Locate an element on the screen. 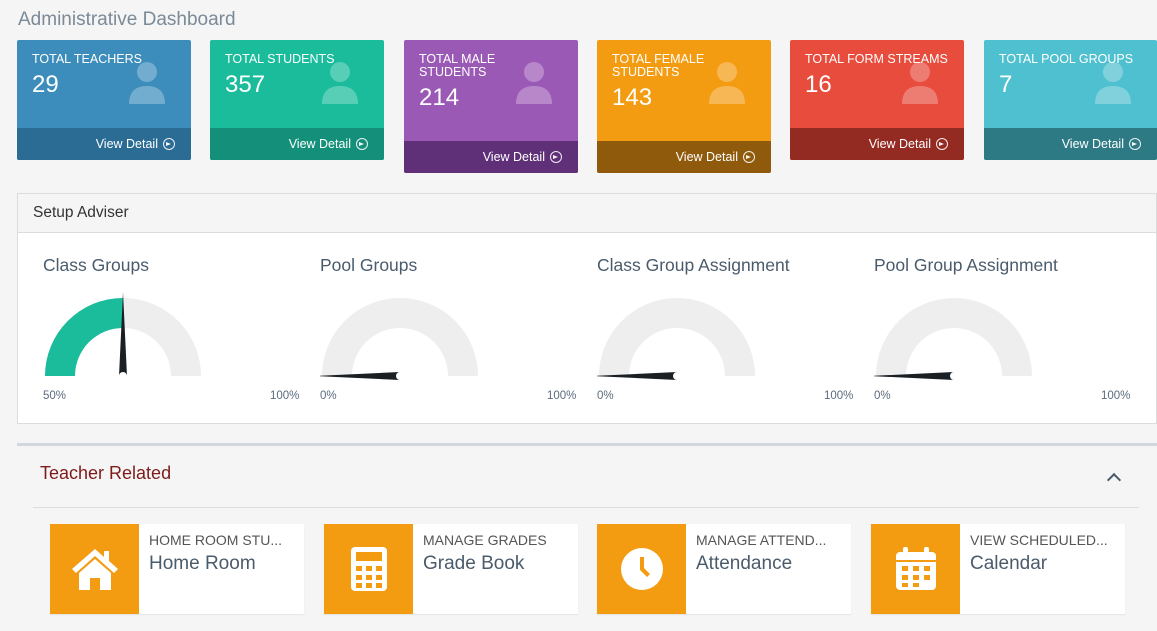  stat-value: 143 is located at coordinates (632, 97).